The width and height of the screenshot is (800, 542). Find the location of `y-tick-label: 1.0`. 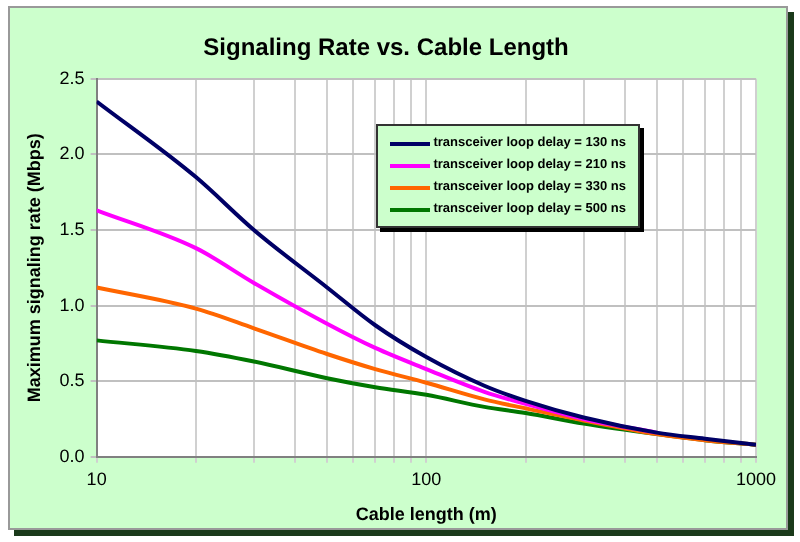

y-tick-label: 1.0 is located at coordinates (72, 304).